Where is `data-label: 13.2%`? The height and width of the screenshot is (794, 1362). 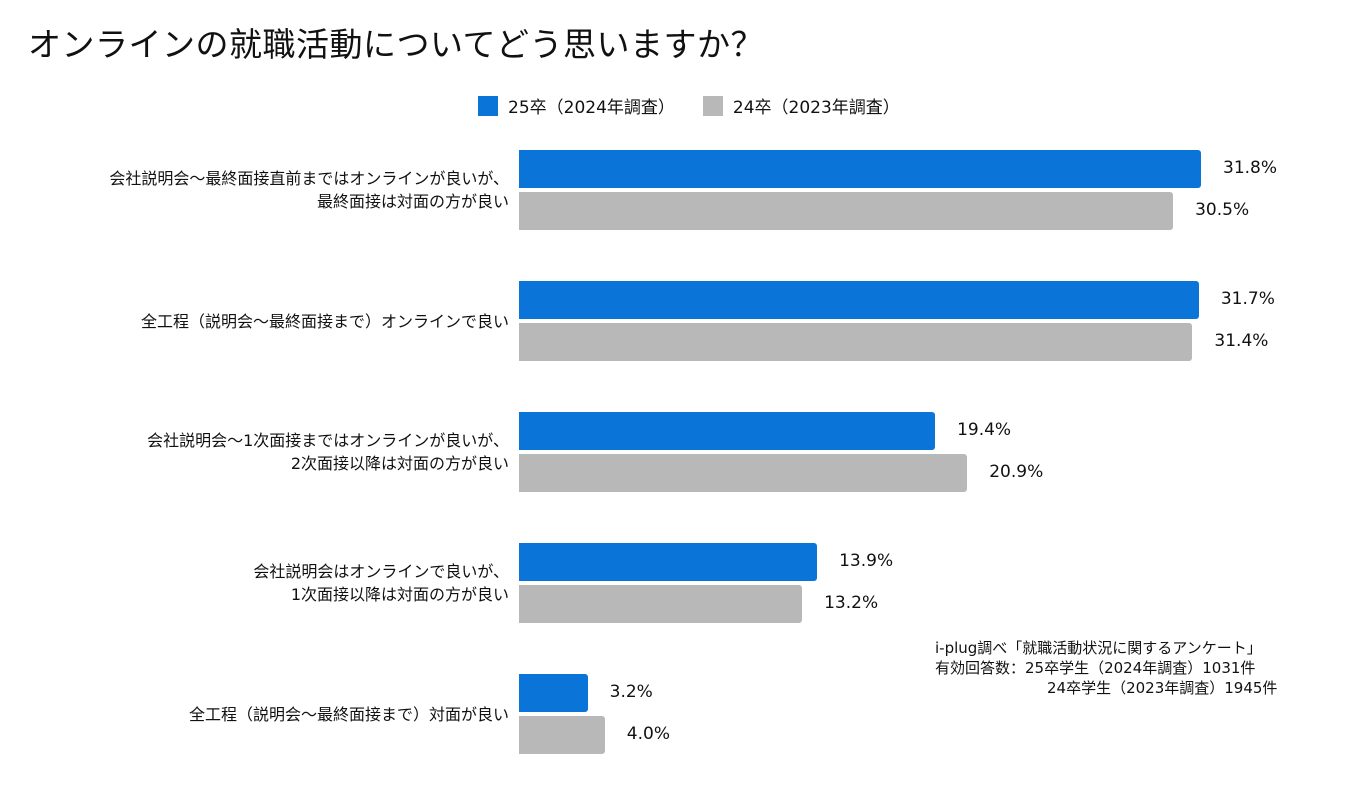 data-label: 13.2% is located at coordinates (851, 603).